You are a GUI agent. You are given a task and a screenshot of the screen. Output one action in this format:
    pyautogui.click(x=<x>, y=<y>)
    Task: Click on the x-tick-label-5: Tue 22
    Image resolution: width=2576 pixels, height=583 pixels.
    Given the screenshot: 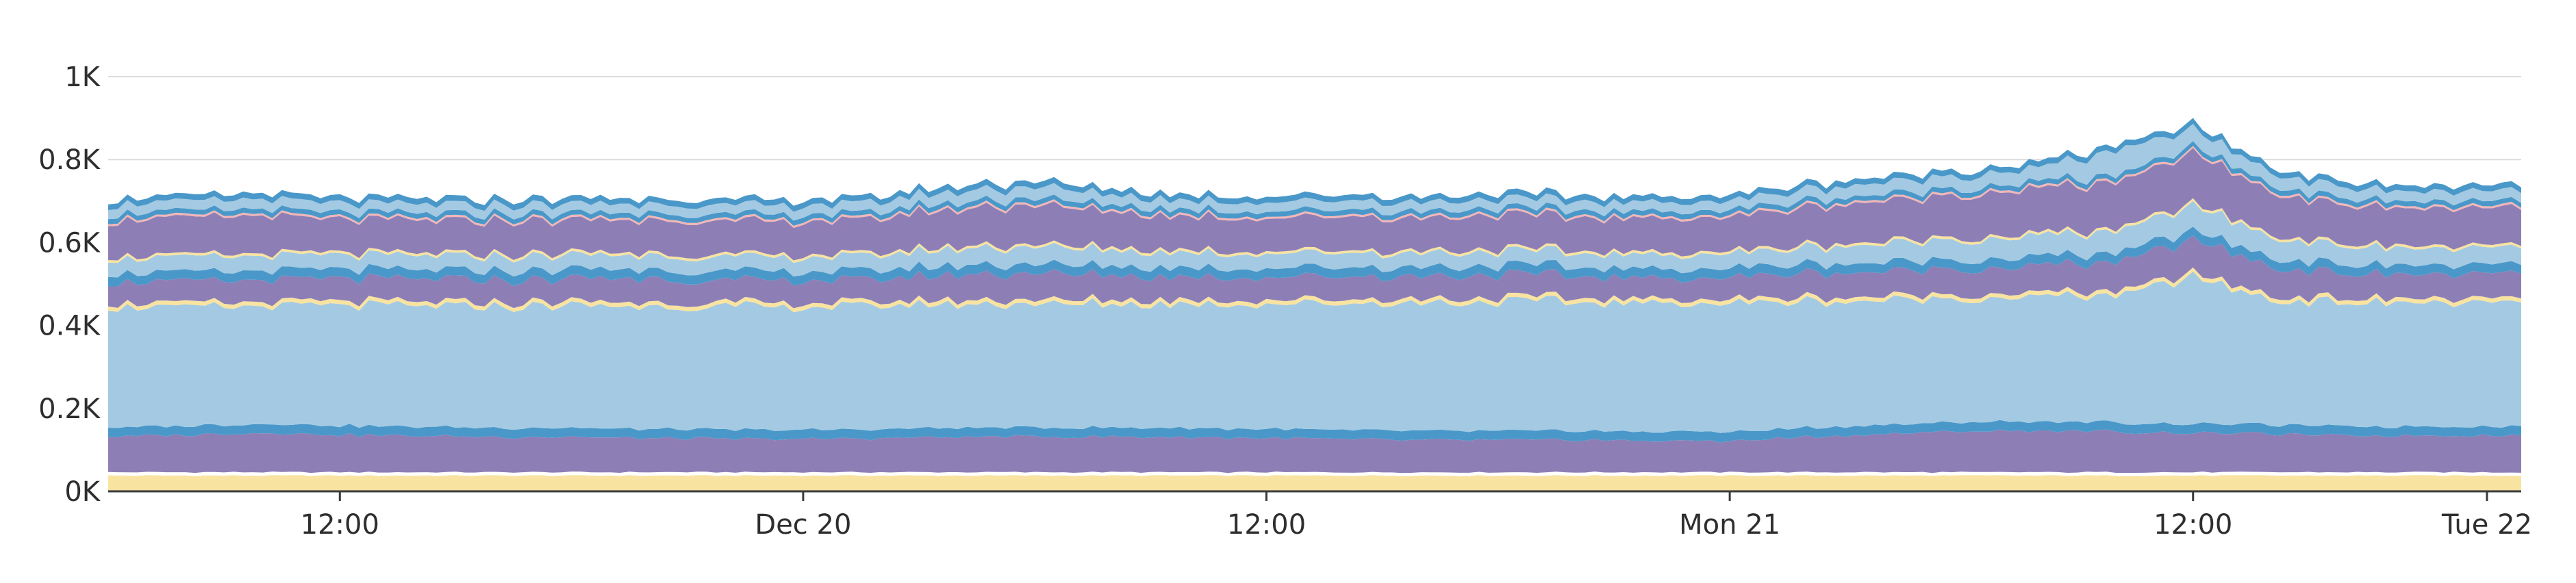 What is the action you would take?
    pyautogui.click(x=2486, y=525)
    